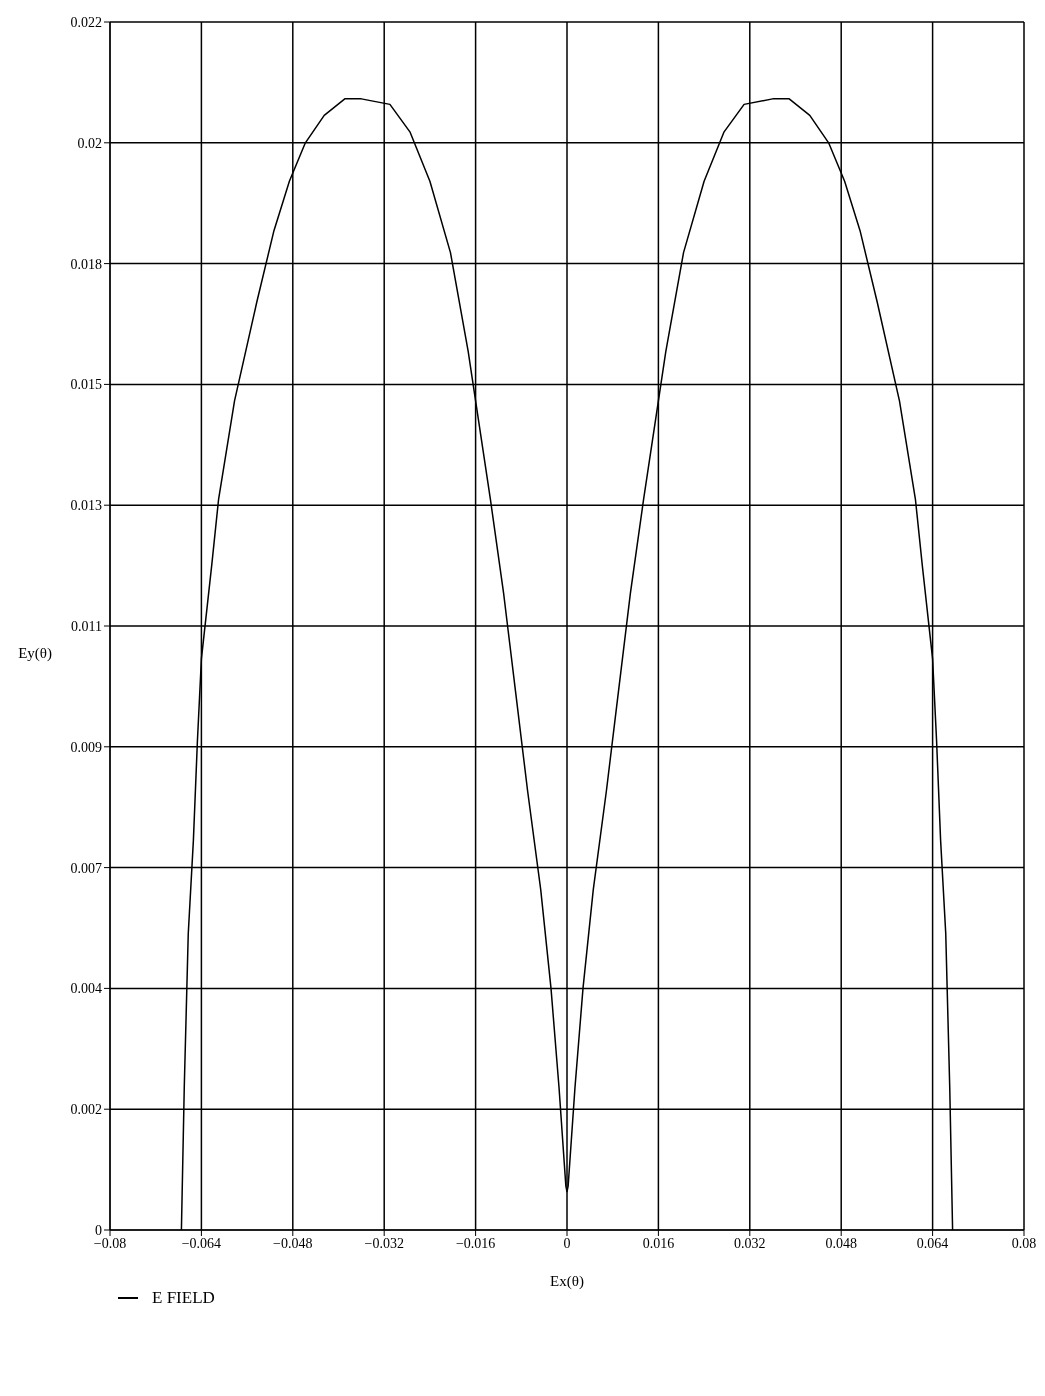  Describe the element at coordinates (86, 1110) in the screenshot. I see `y-tick-label: 0.002` at that location.